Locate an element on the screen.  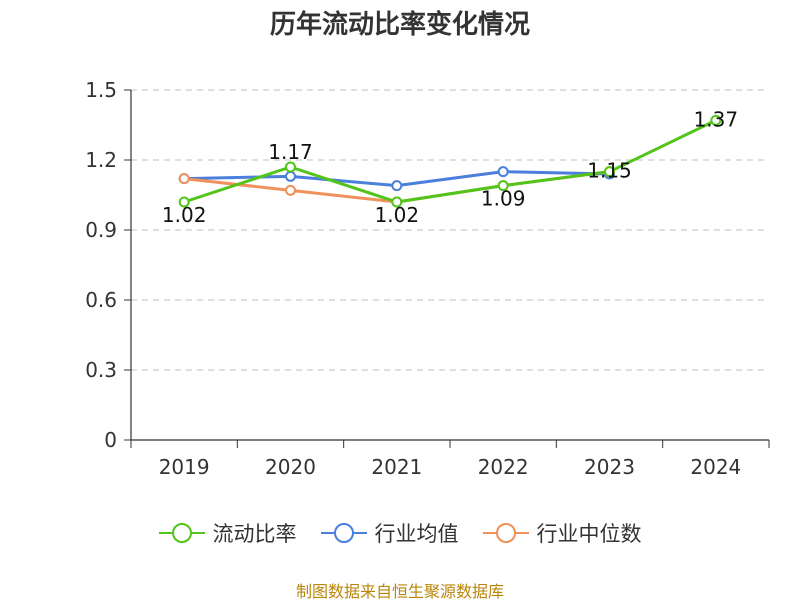
legend: 流动比率 行业均值 行业中位数 is located at coordinates (400, 533).